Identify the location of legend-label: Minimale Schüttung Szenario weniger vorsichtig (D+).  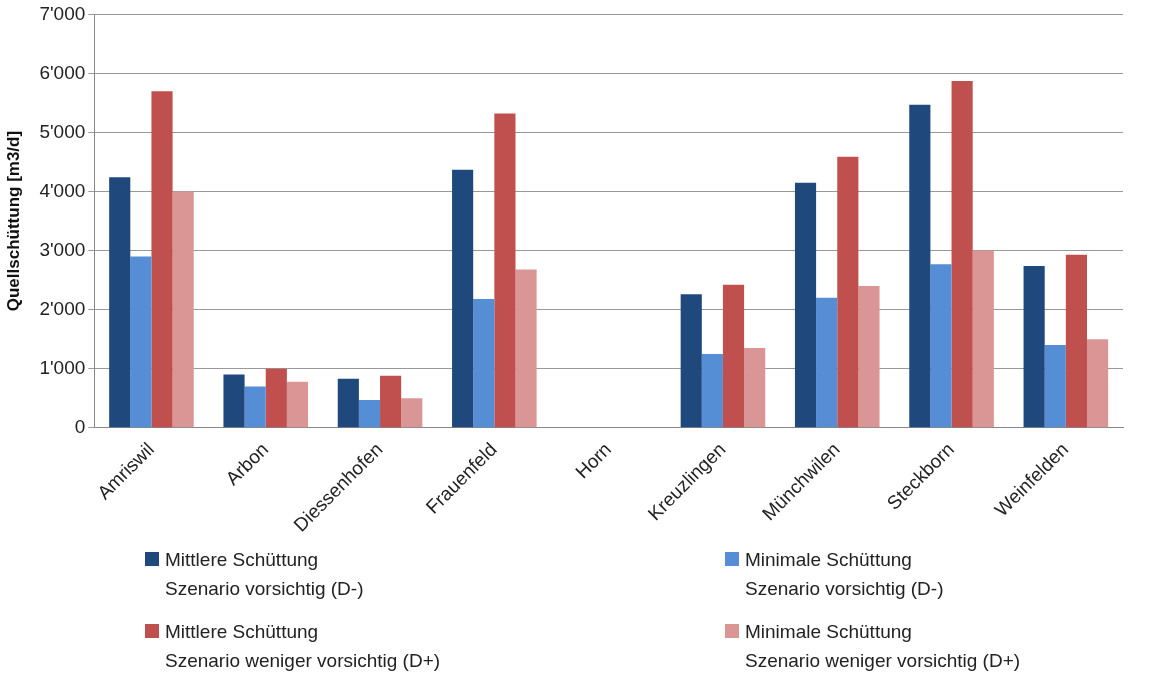
(883, 646).